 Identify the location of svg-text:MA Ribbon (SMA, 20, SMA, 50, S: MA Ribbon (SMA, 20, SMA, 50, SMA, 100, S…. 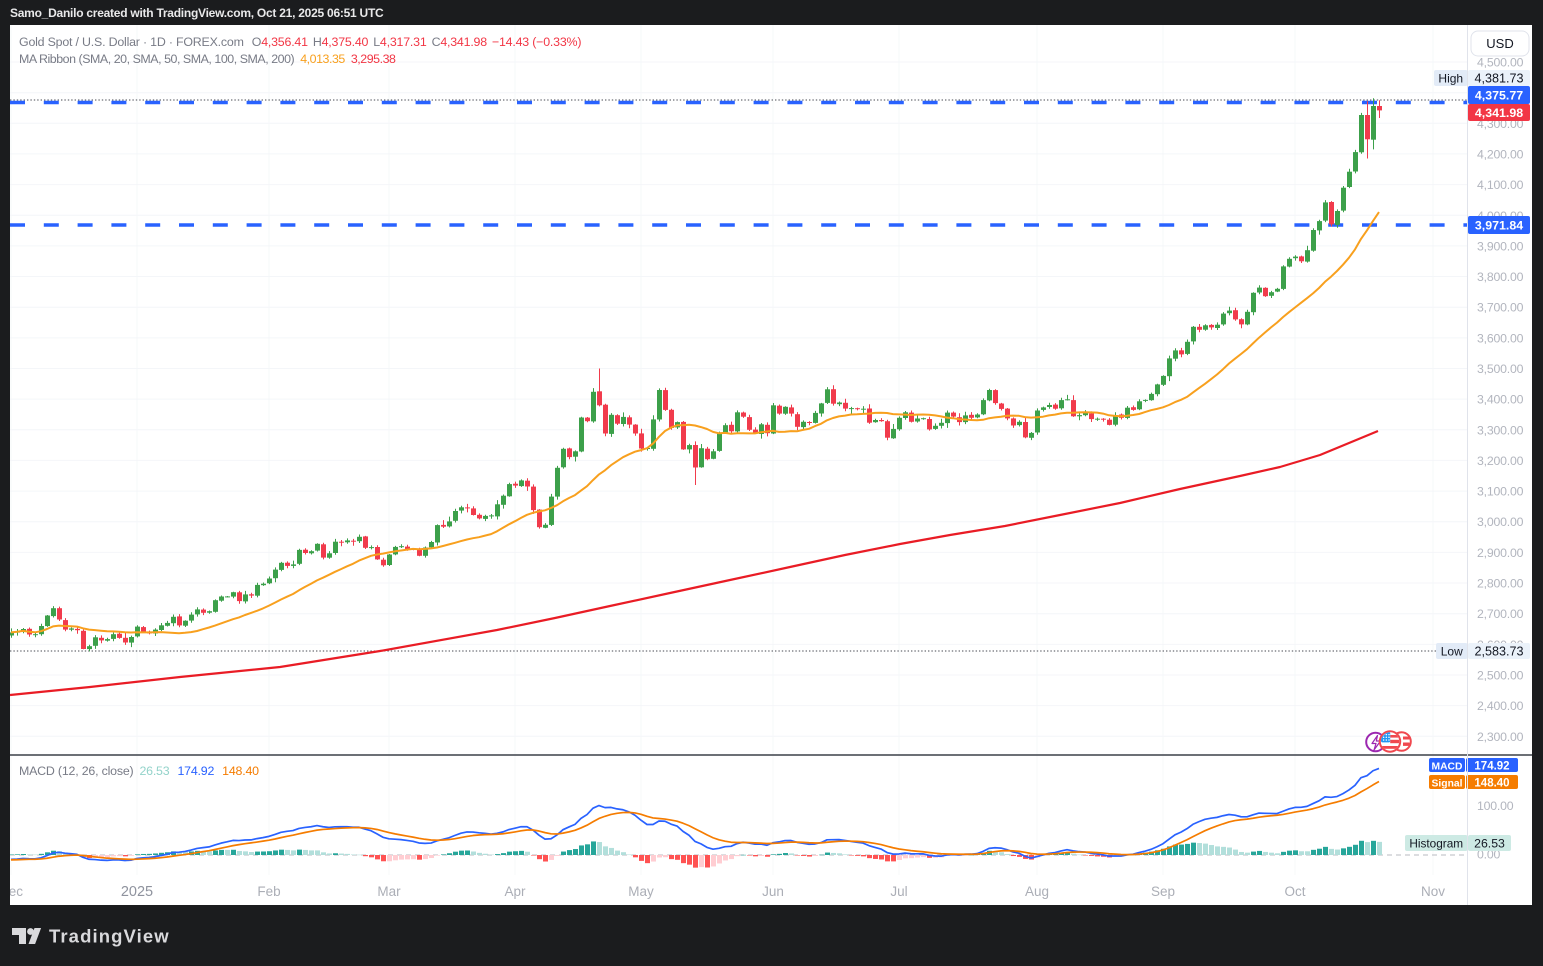
(207, 59).